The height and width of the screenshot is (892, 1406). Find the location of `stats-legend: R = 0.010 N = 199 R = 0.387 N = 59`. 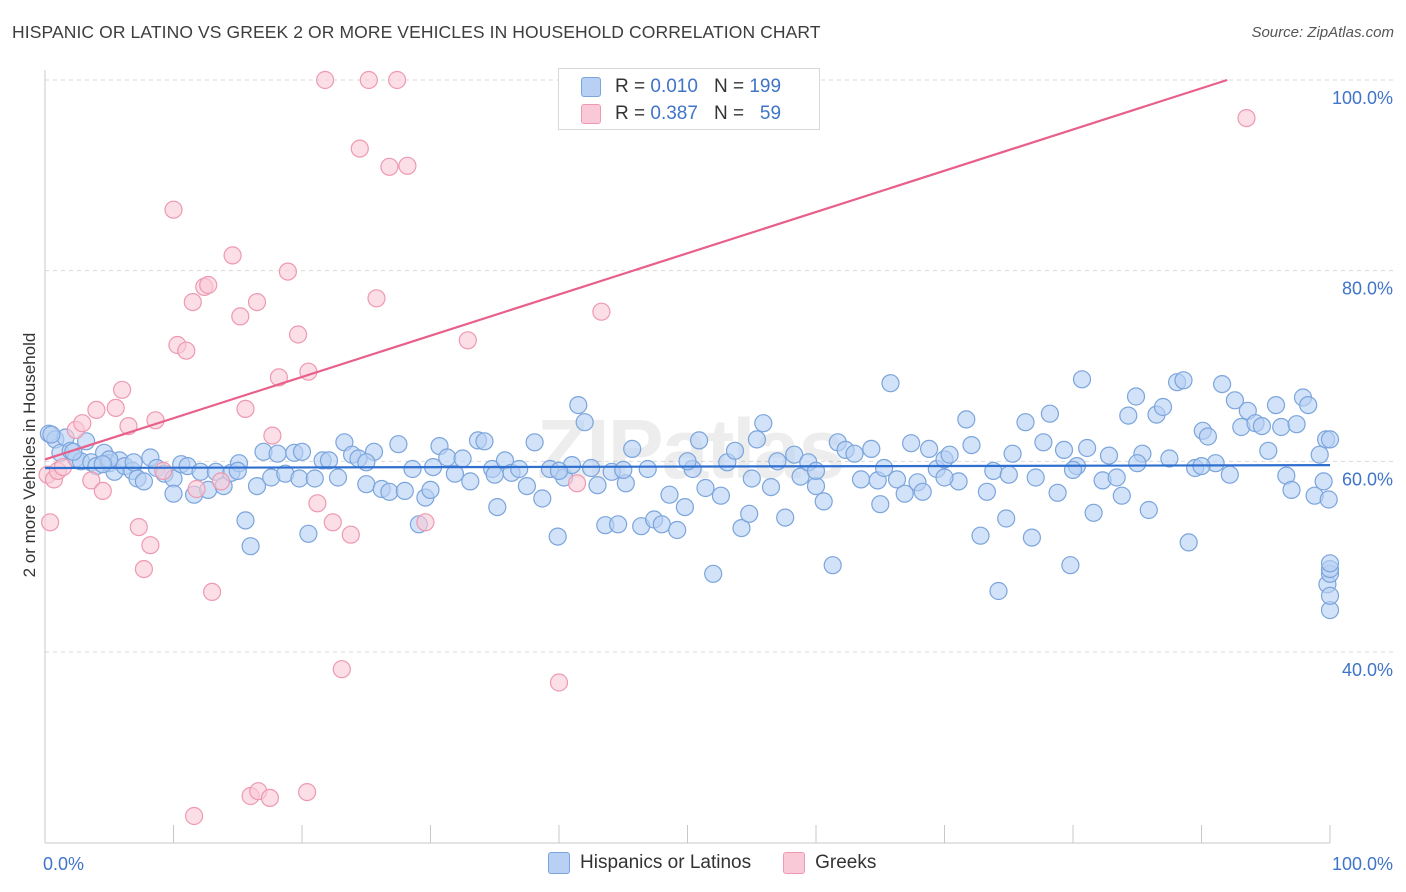

stats-legend: R = 0.010 N = 199 R = 0.387 N = 59 is located at coordinates (689, 99).